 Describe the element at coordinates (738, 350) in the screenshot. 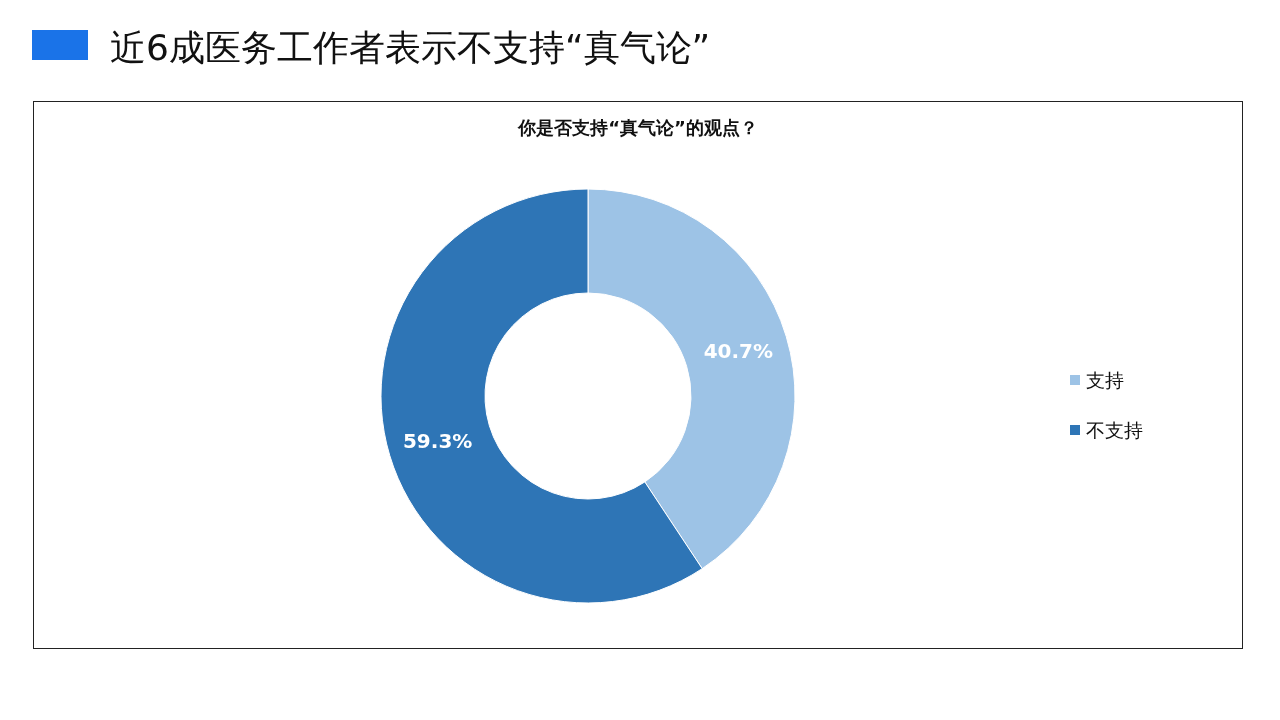

I see `data-label: 40.7%` at that location.